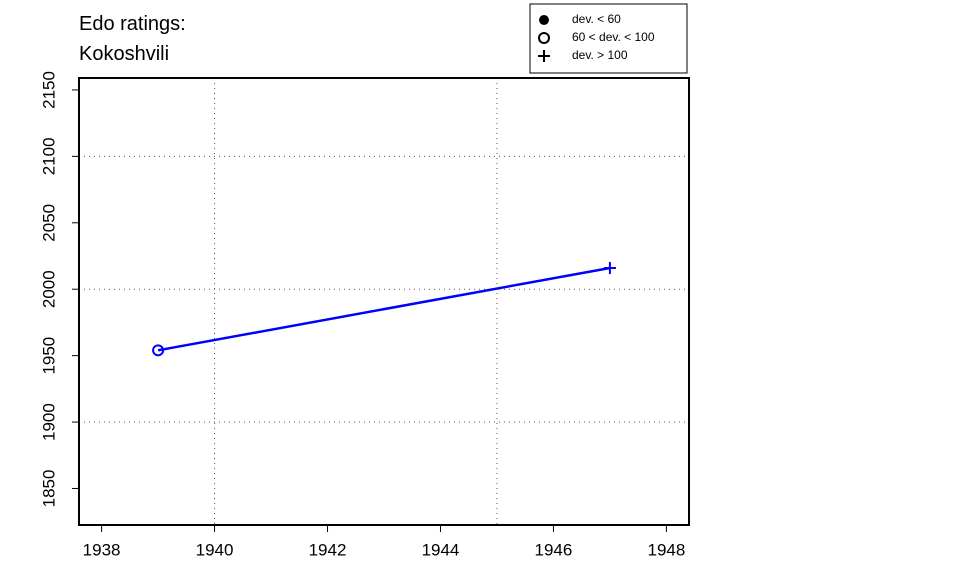  Describe the element at coordinates (554, 549) in the screenshot. I see `x-tick-label: 1946` at that location.